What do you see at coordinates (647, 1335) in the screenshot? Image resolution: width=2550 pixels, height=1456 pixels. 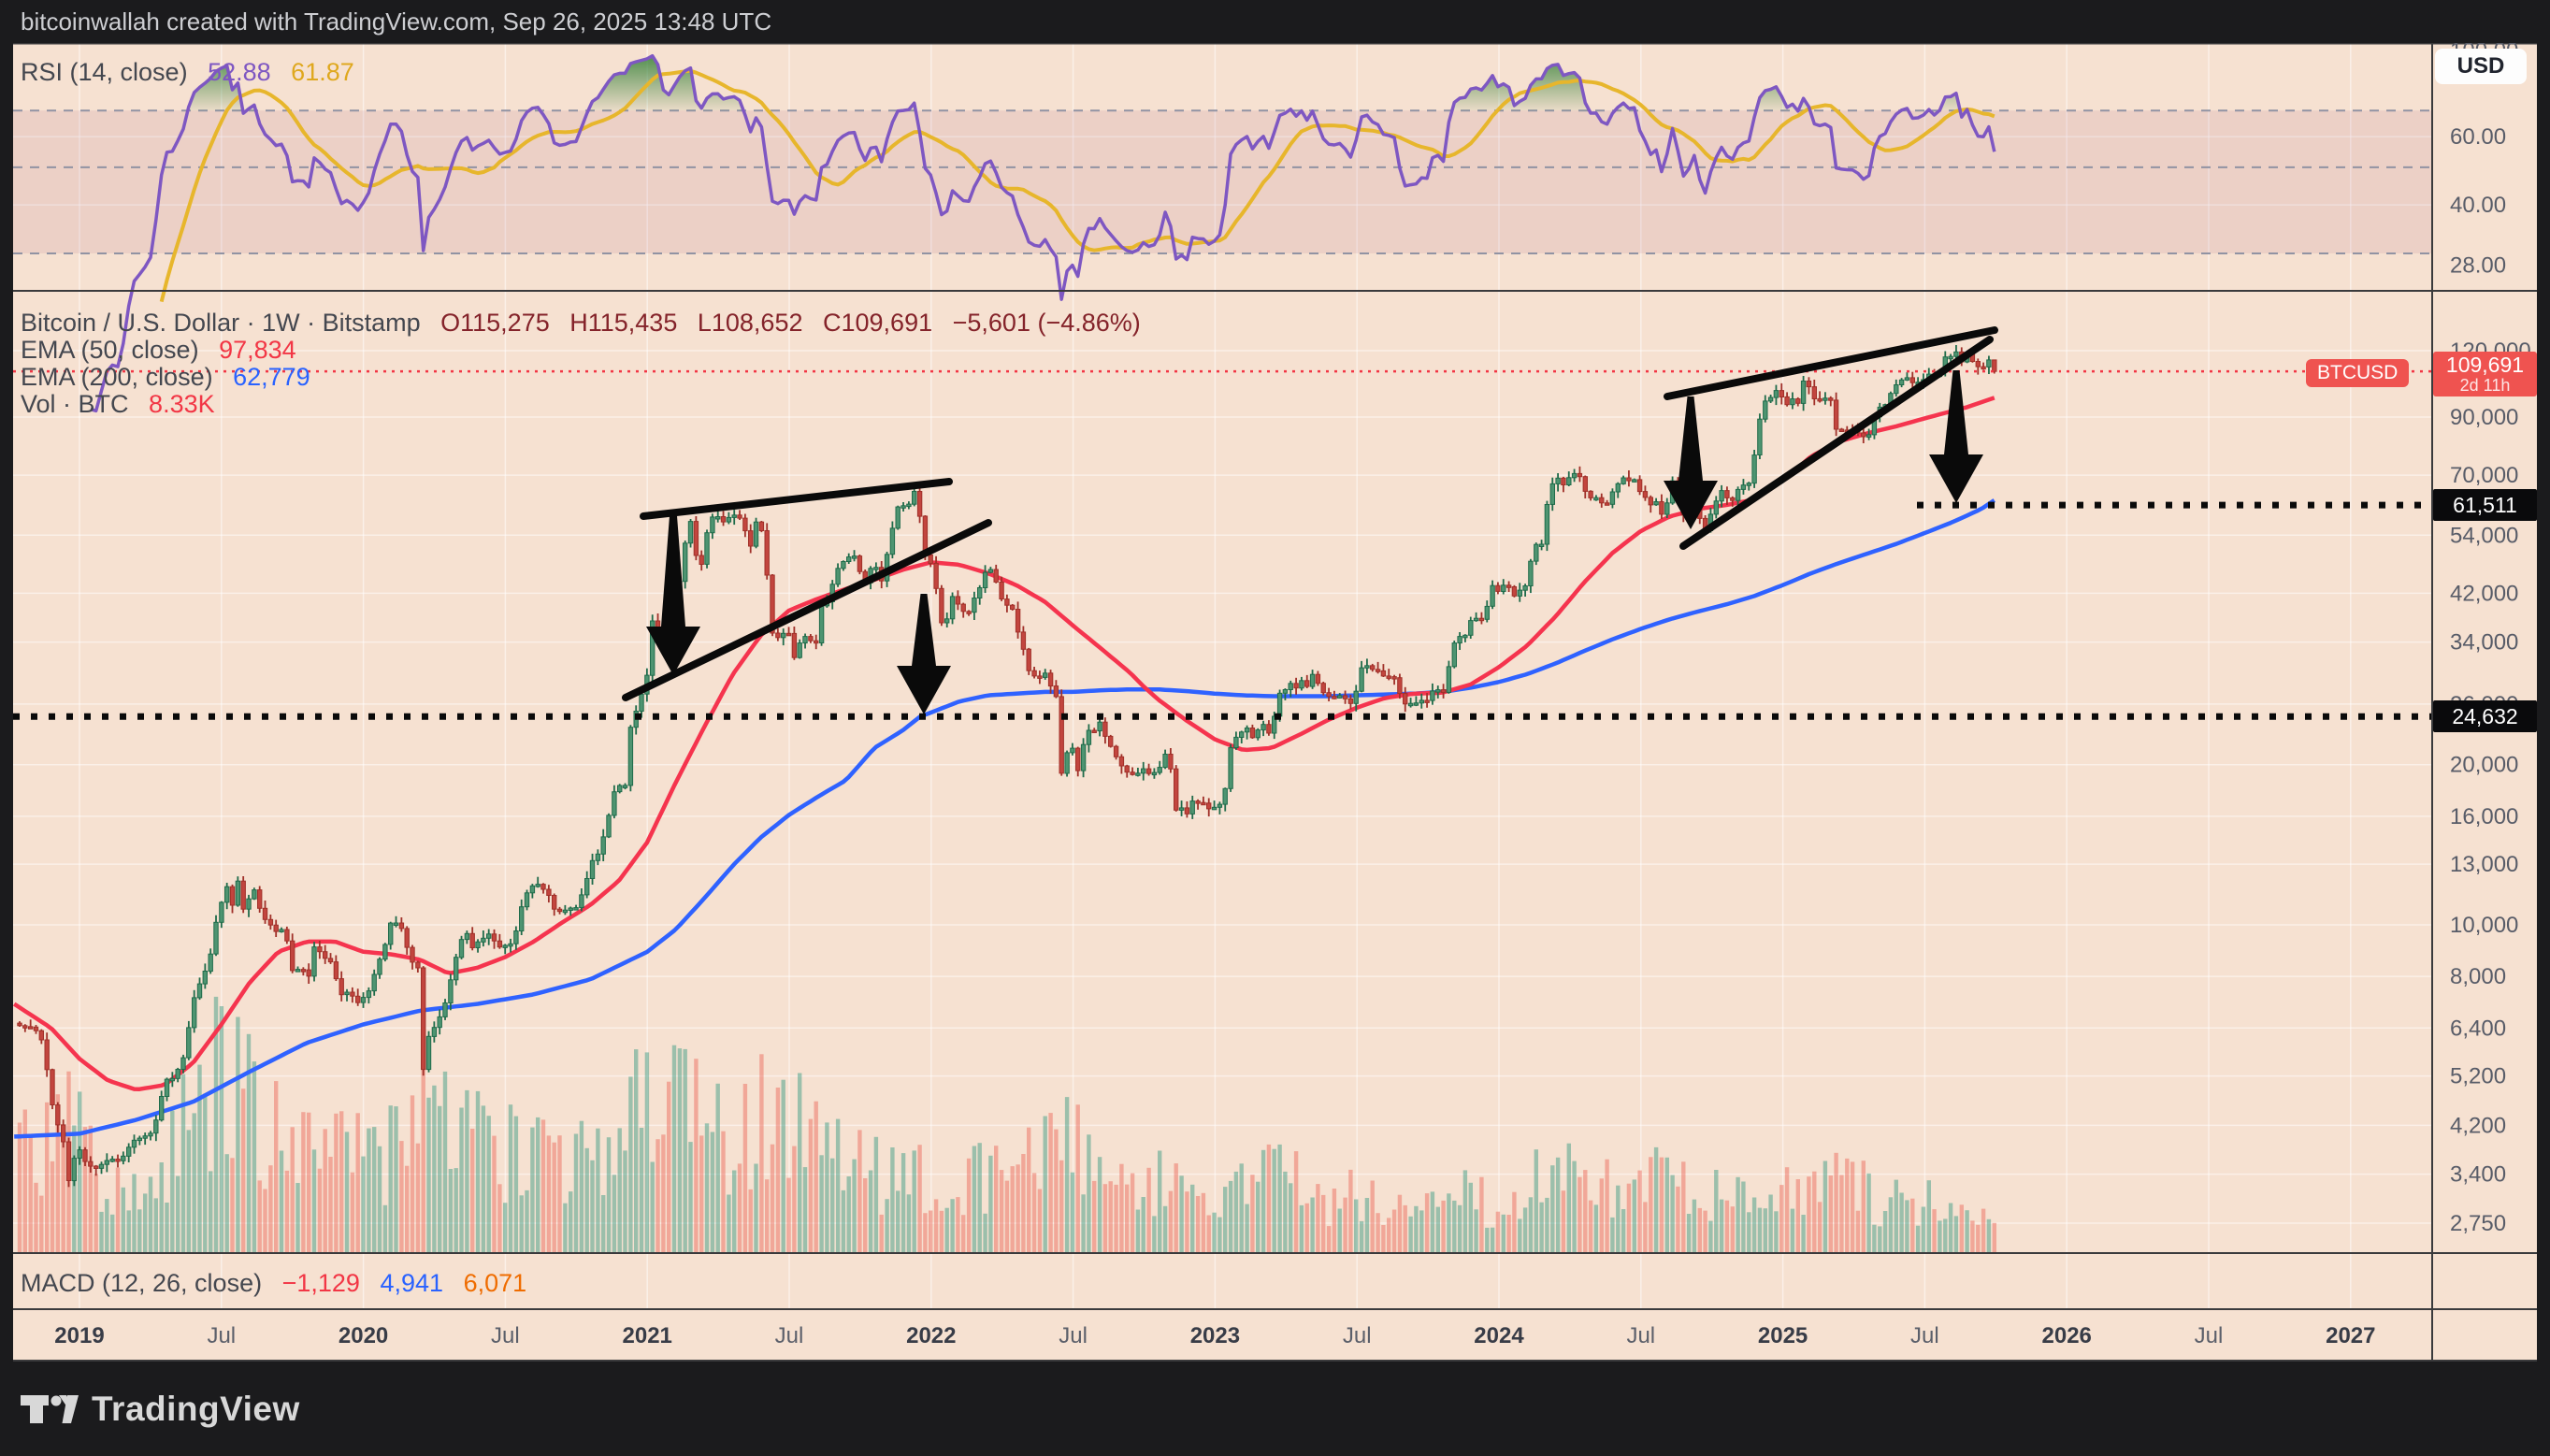 I see `time-tick-label: 2021` at bounding box center [647, 1335].